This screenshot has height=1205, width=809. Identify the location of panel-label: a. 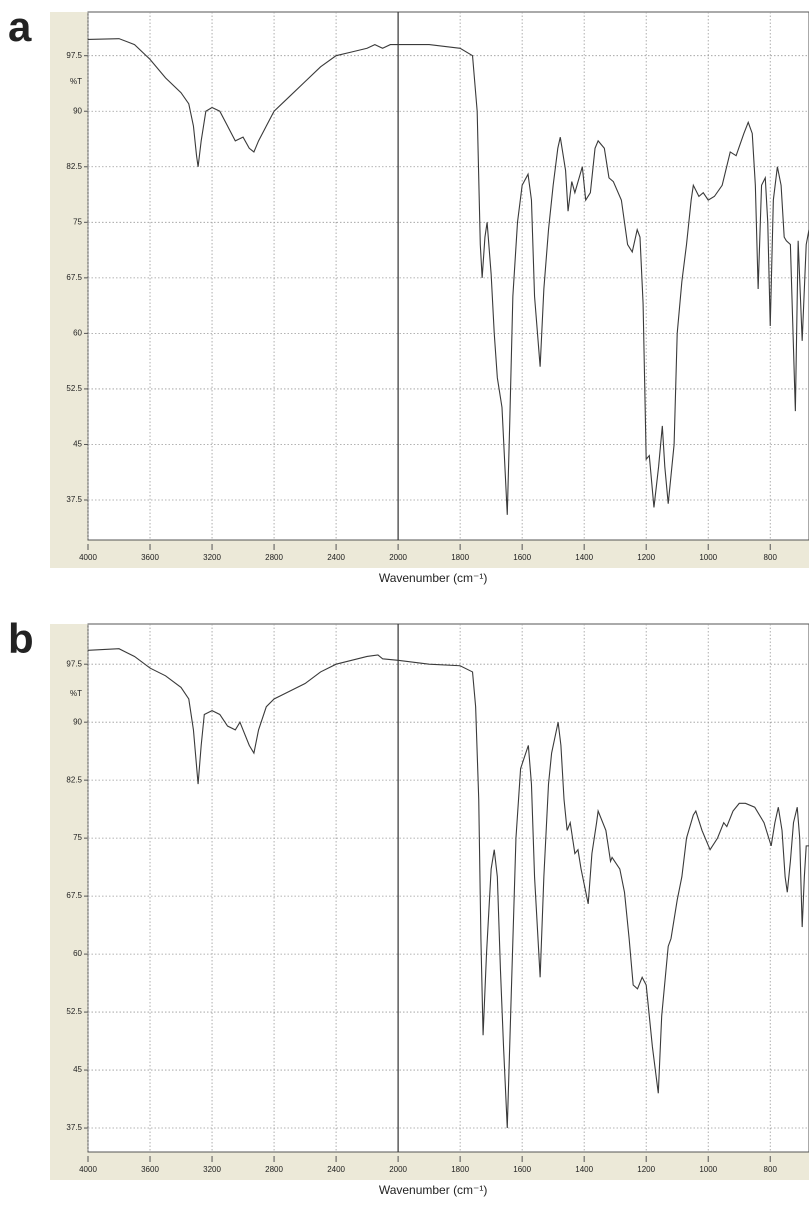
(20, 26).